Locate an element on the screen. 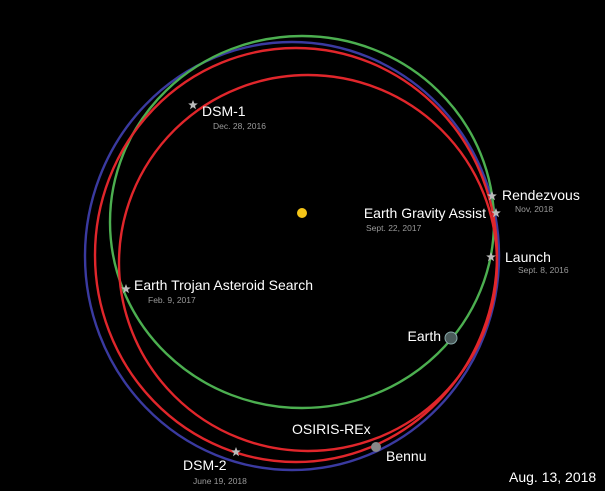 The height and width of the screenshot is (491, 605). bennu-body is located at coordinates (376, 447).